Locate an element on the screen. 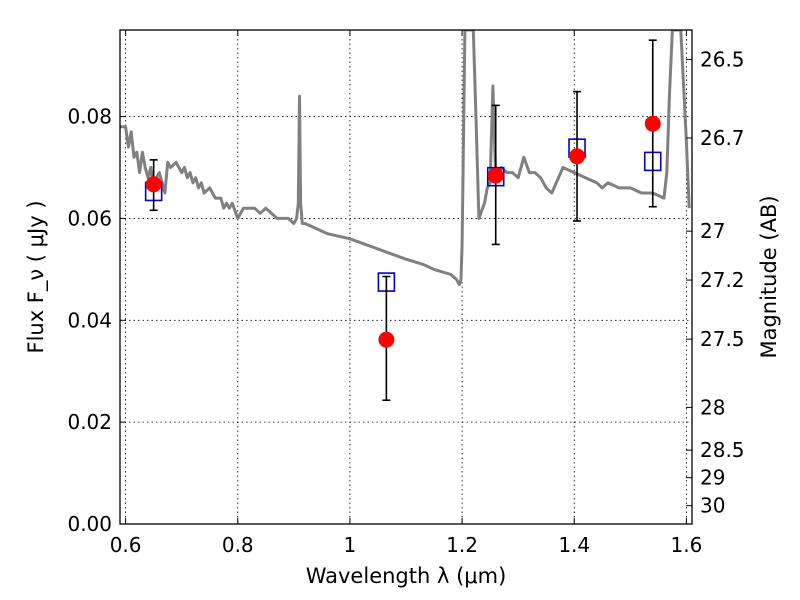 This screenshot has width=800, height=600. x-tick-label: 1.2 is located at coordinates (462, 545).